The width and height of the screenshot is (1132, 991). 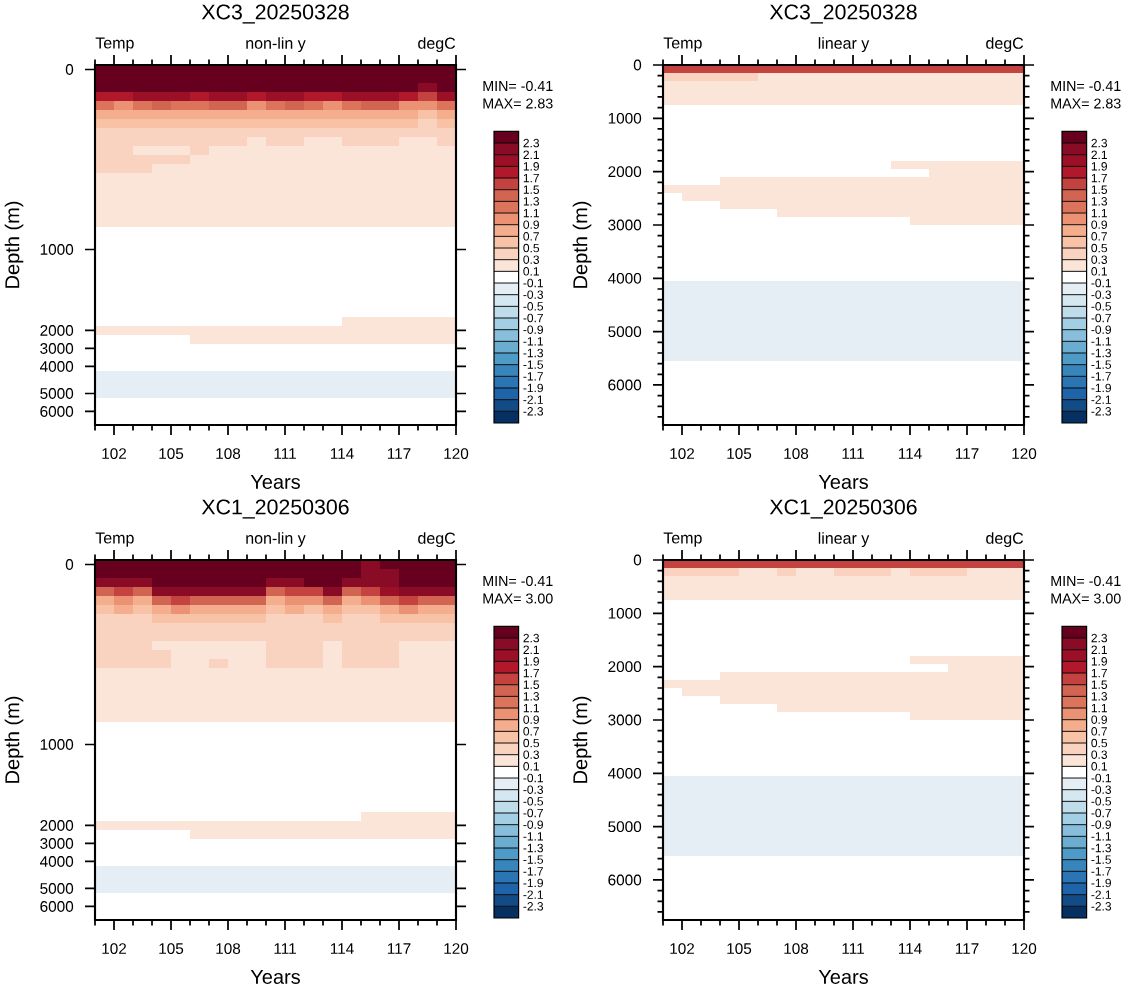 What do you see at coordinates (1086, 598) in the screenshot?
I see `text: MAX= 3.00` at bounding box center [1086, 598].